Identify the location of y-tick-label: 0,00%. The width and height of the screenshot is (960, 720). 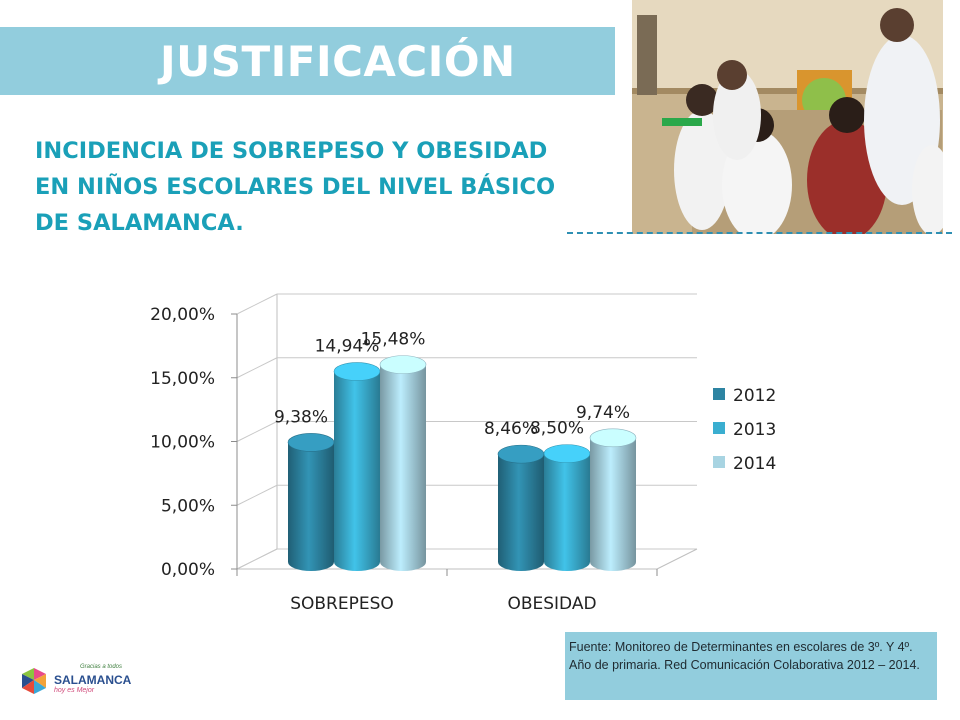
(188, 570).